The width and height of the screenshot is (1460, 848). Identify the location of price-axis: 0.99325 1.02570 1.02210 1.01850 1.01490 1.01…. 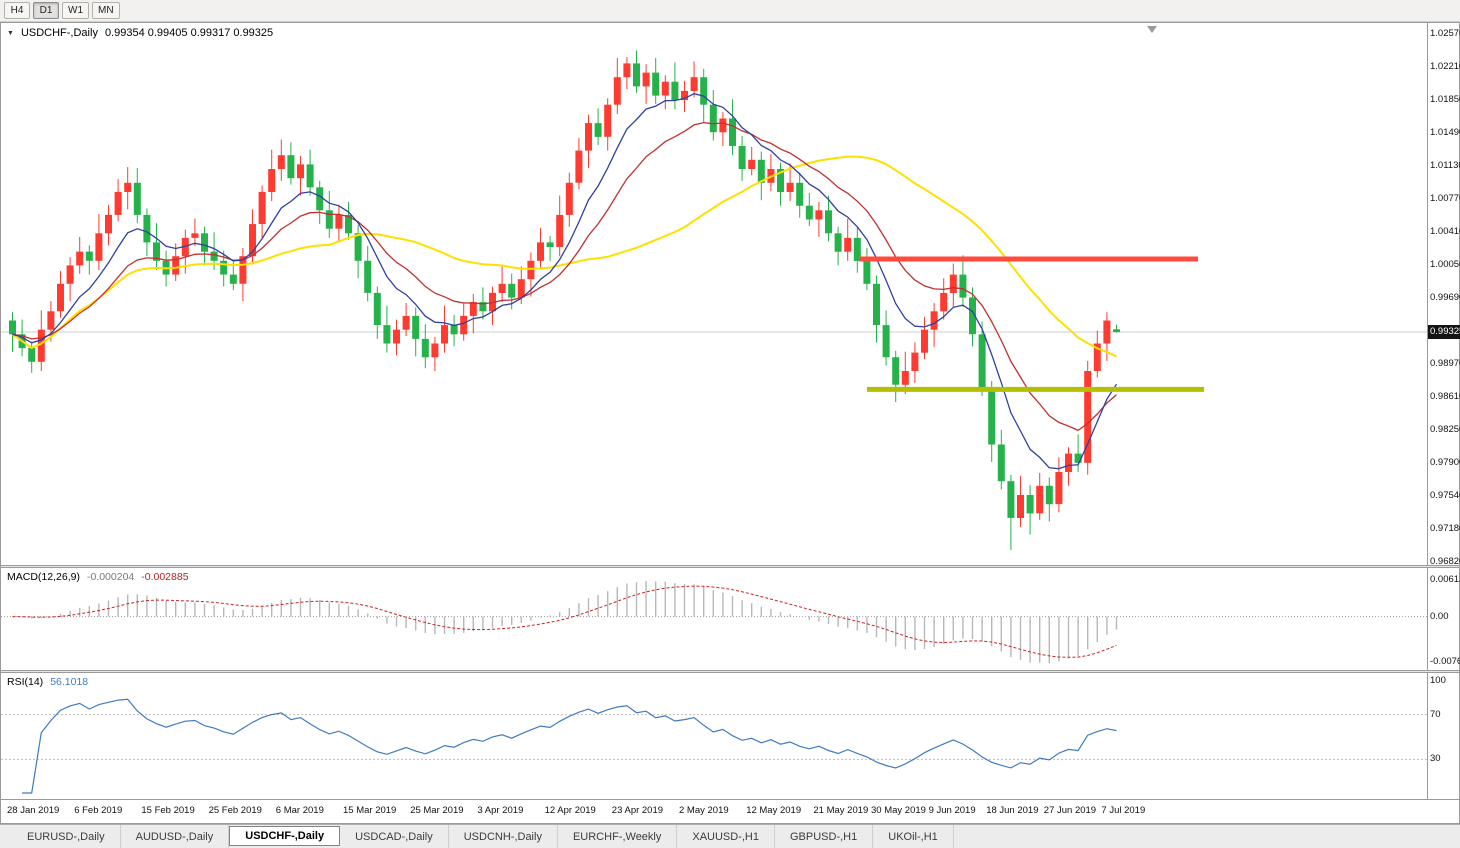
(1443, 295).